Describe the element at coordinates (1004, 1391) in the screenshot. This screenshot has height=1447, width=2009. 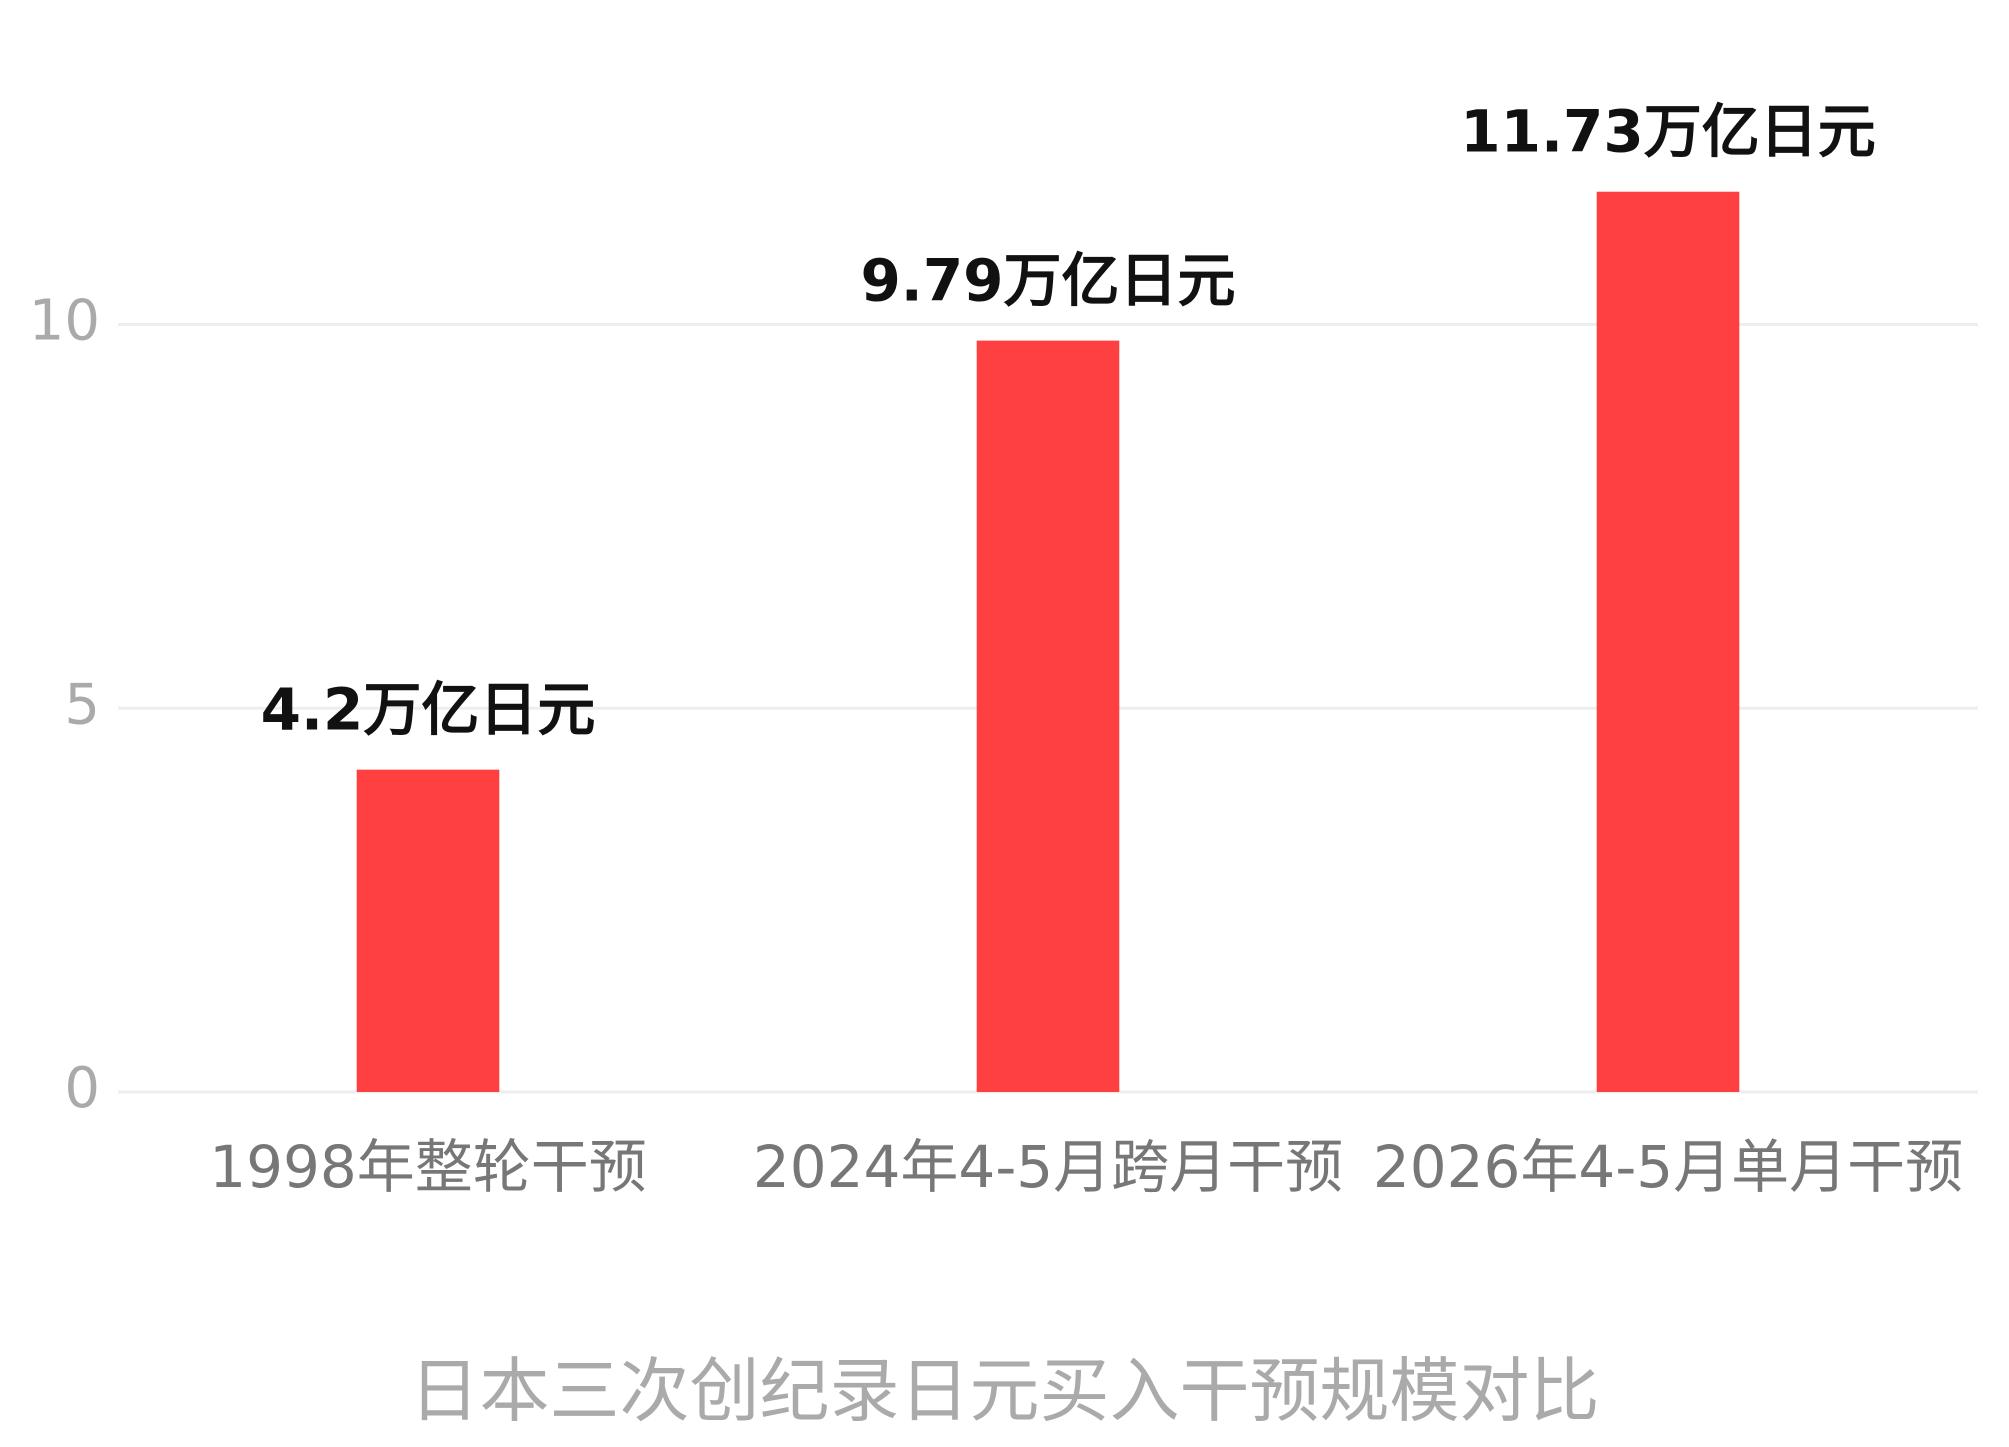
I see `chart-title: 日本三次创纪录日元买入干预规模对比` at that location.